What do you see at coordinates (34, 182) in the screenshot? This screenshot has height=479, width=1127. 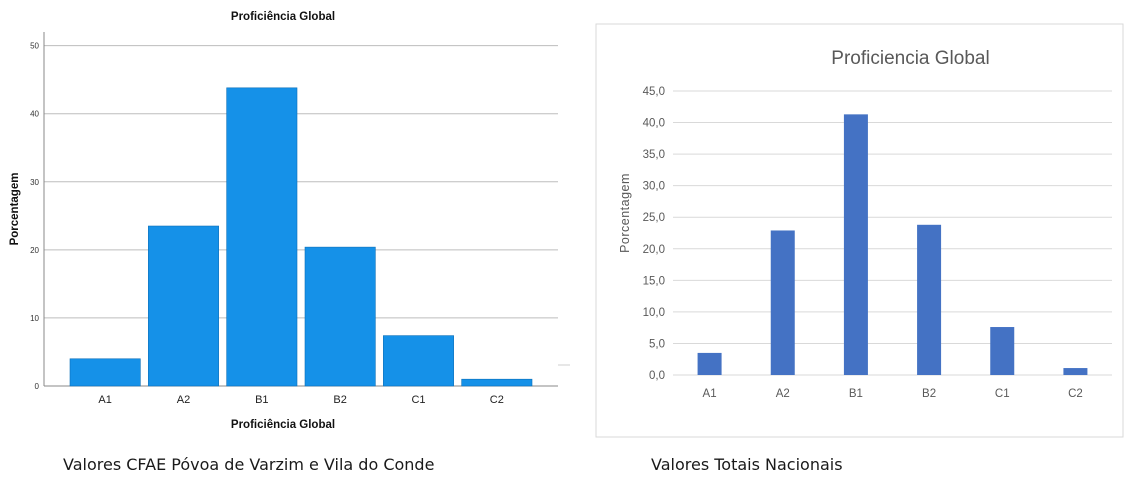 I see `y-tick-label: 30` at bounding box center [34, 182].